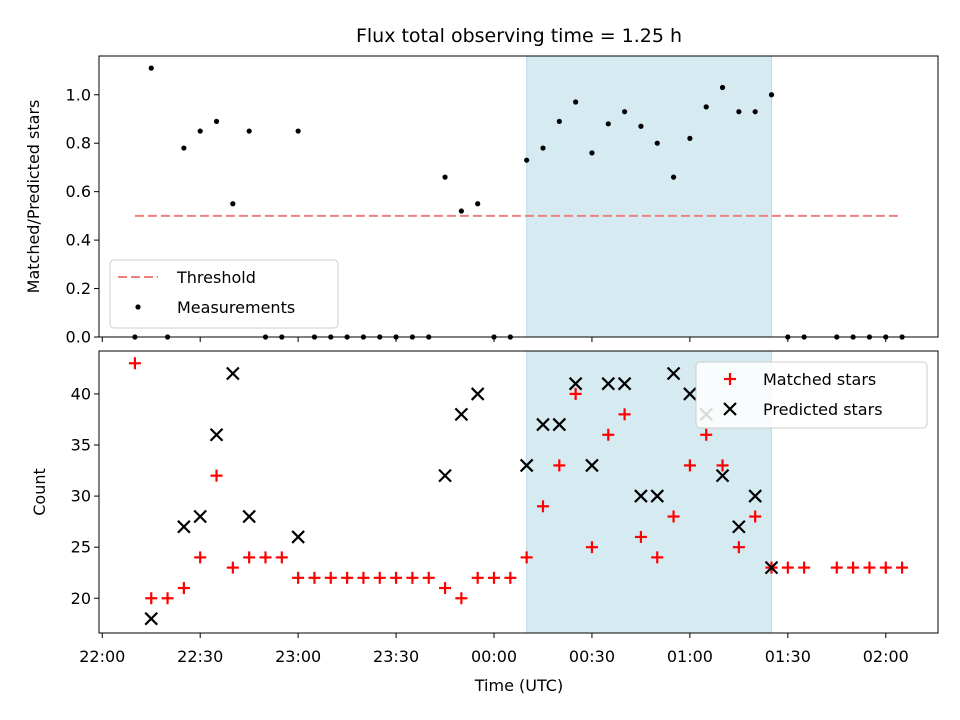 The width and height of the screenshot is (960, 720). Describe the element at coordinates (730, 409) in the screenshot. I see `legend-predicted-swatch` at that location.